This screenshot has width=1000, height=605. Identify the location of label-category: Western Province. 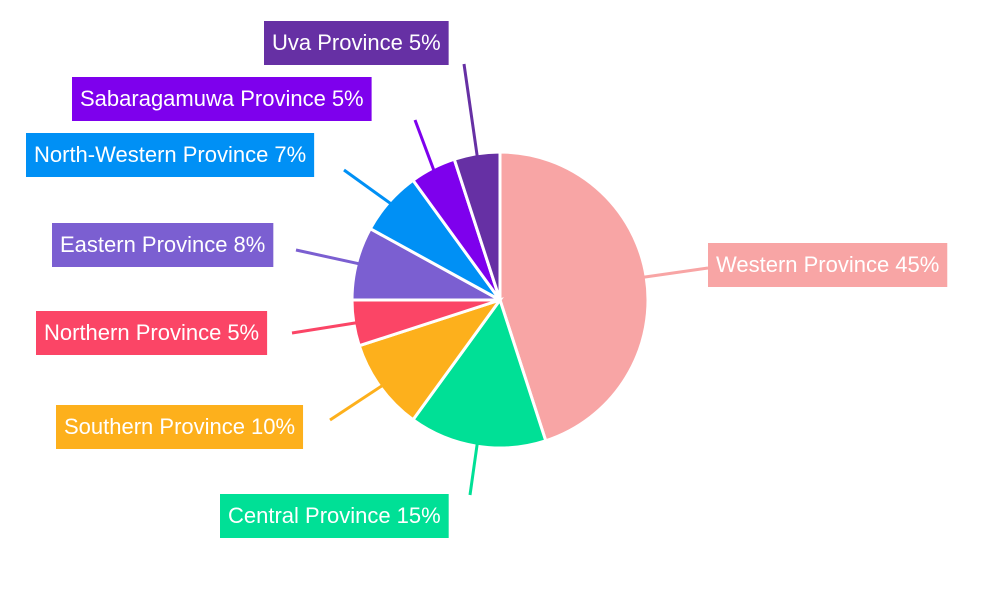
(802, 264).